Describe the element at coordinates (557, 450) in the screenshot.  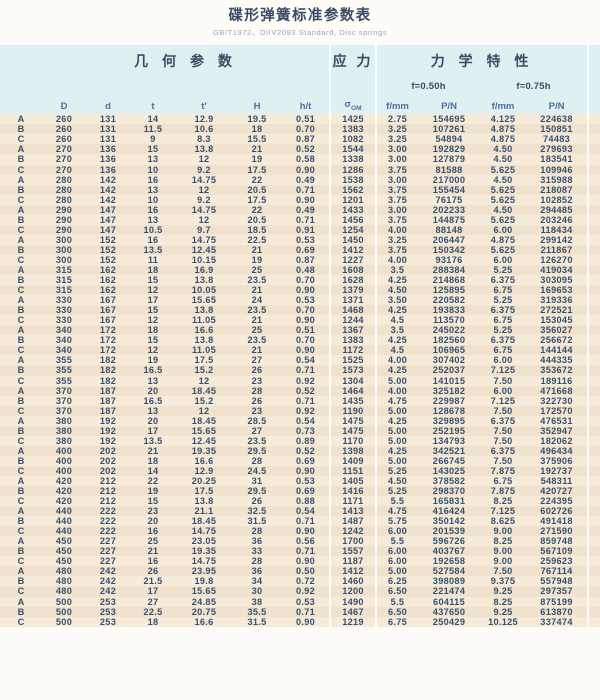
I see `cell-P75: 496434` at that location.